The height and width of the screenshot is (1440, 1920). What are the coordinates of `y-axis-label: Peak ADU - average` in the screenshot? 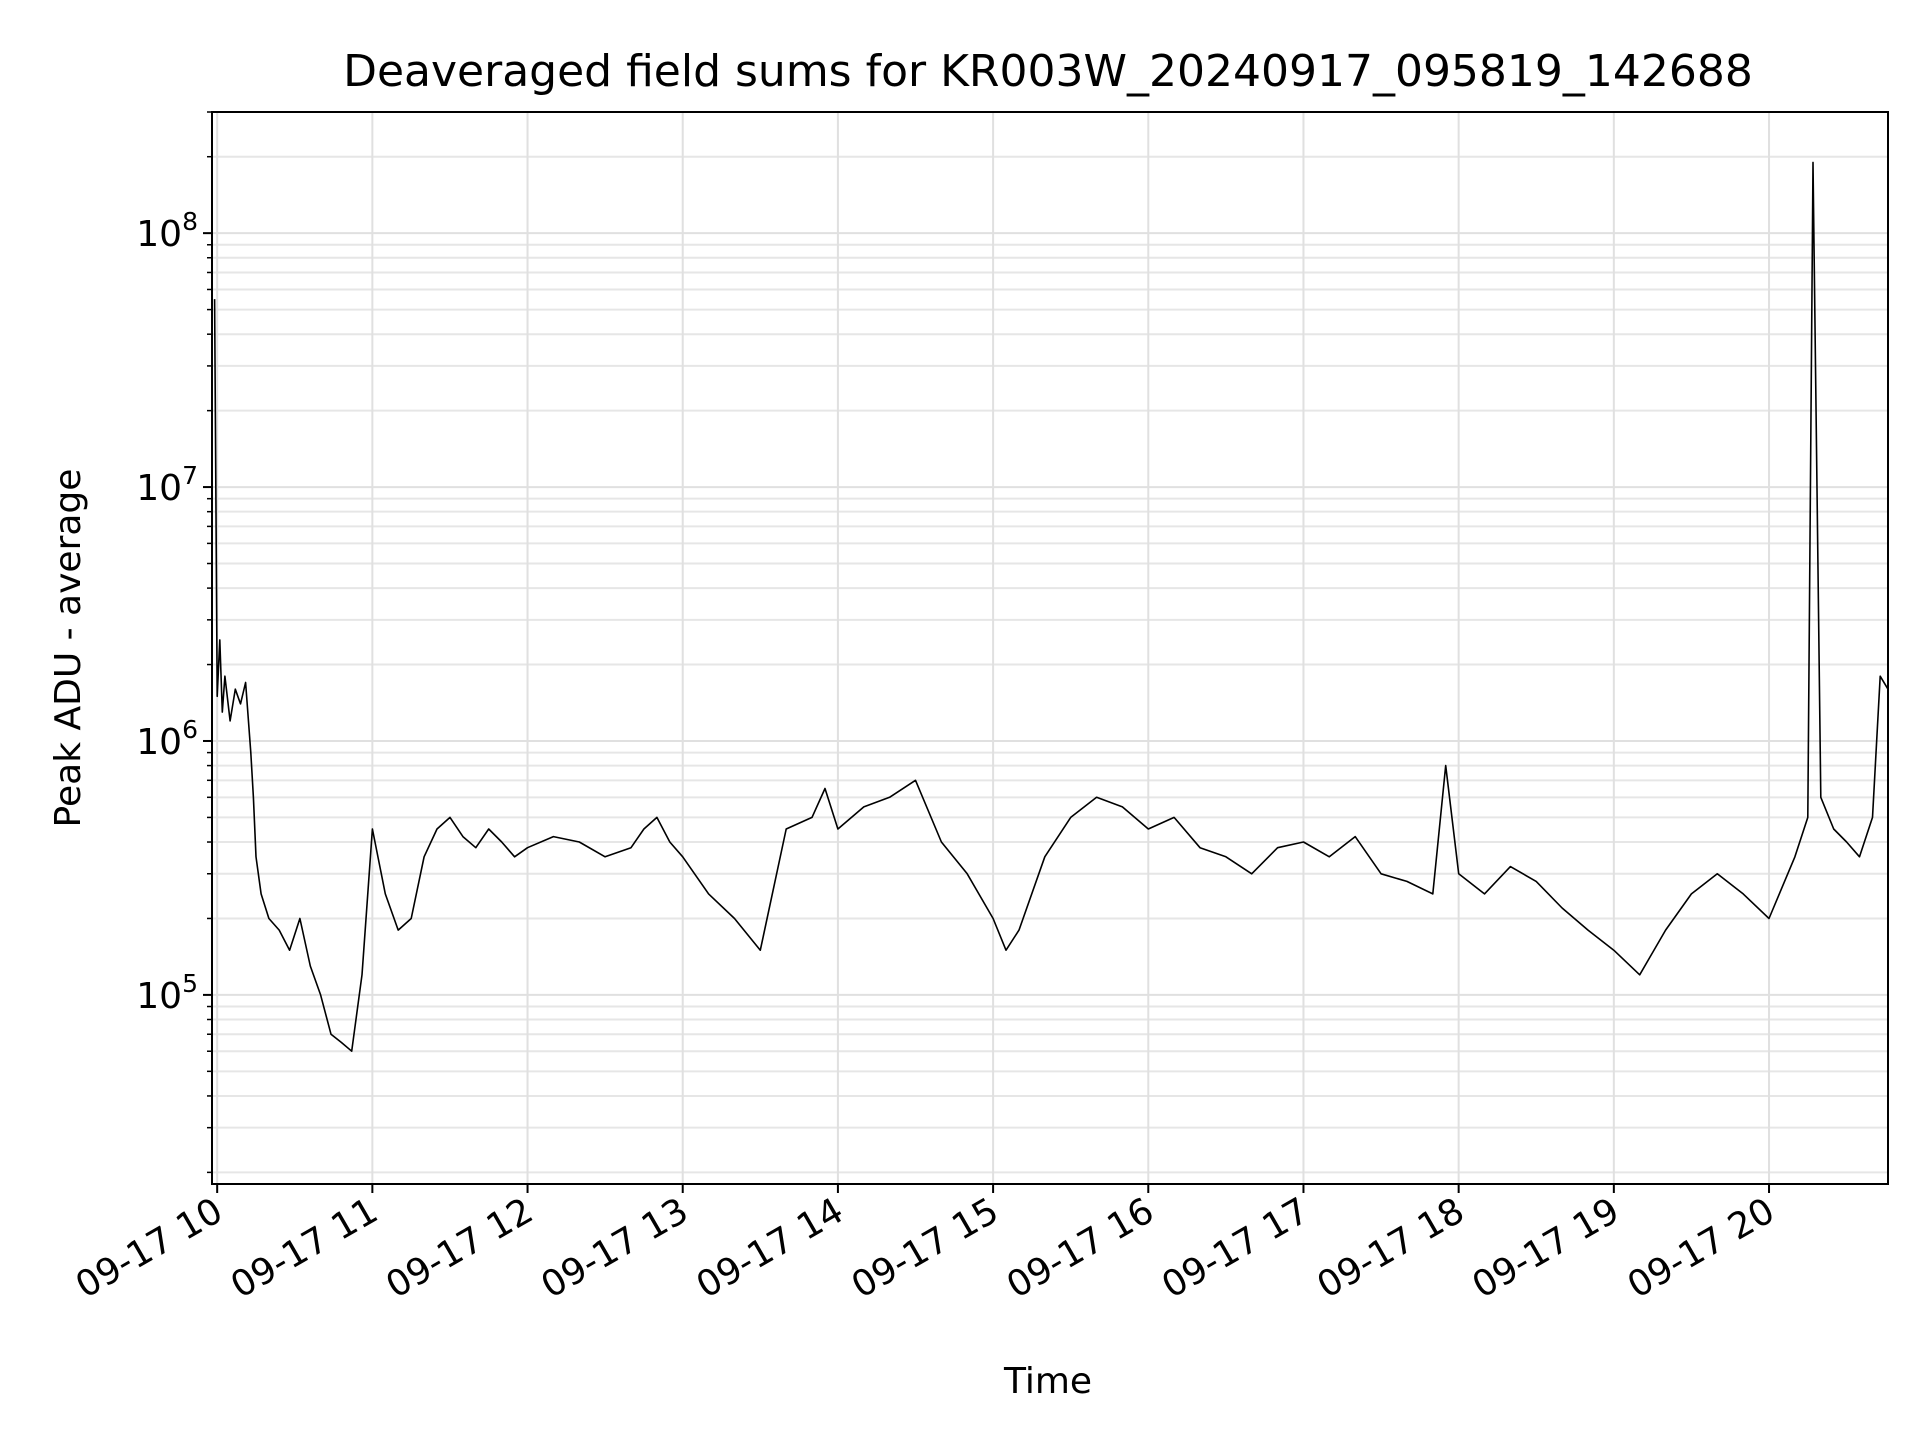 It's located at (68, 648).